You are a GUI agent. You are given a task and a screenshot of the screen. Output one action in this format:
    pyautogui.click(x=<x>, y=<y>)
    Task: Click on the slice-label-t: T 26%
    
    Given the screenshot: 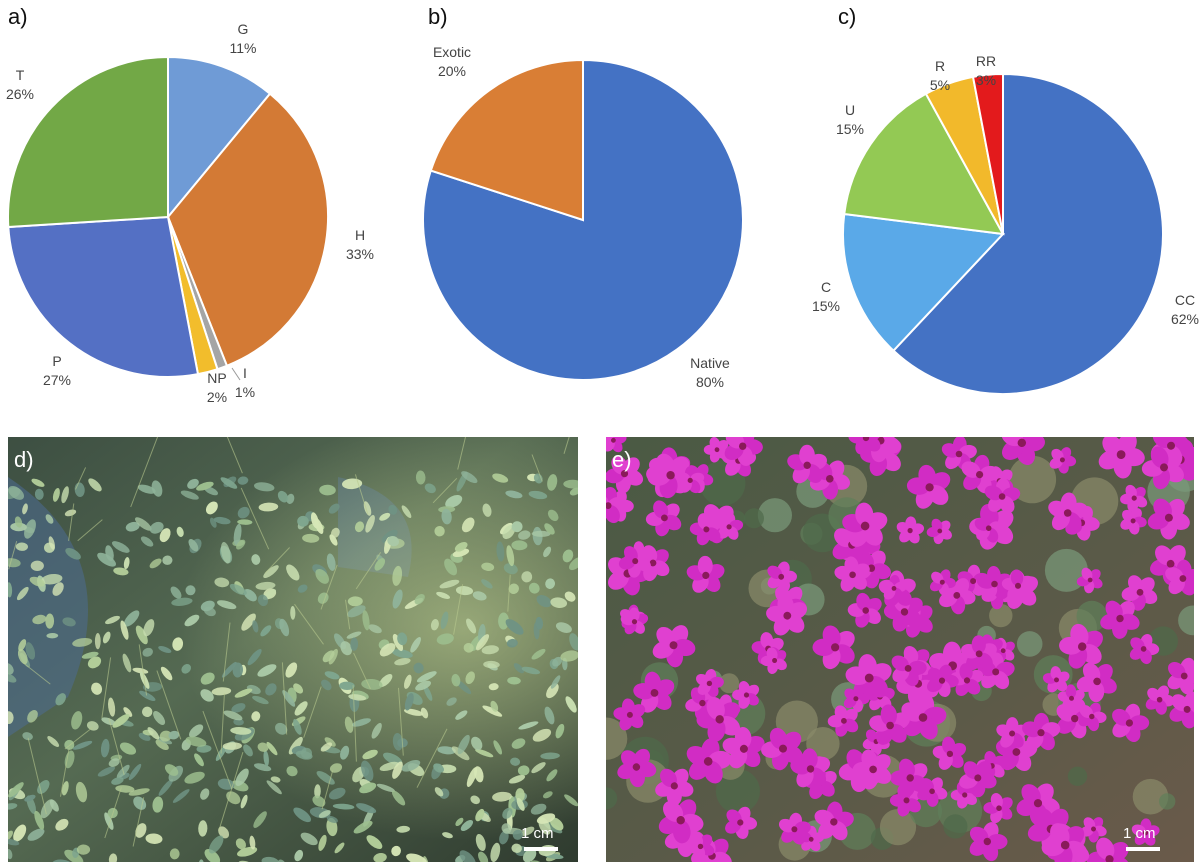 What is the action you would take?
    pyautogui.click(x=20, y=84)
    